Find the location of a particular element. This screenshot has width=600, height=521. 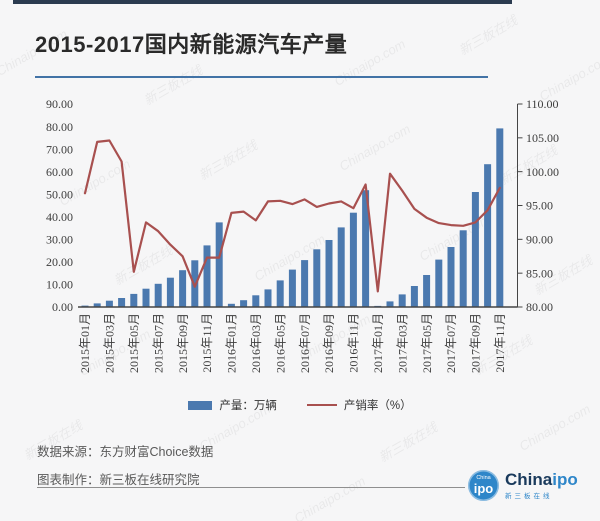

chart-legend: 产量：万辆 产销率（%） is located at coordinates (300, 405).